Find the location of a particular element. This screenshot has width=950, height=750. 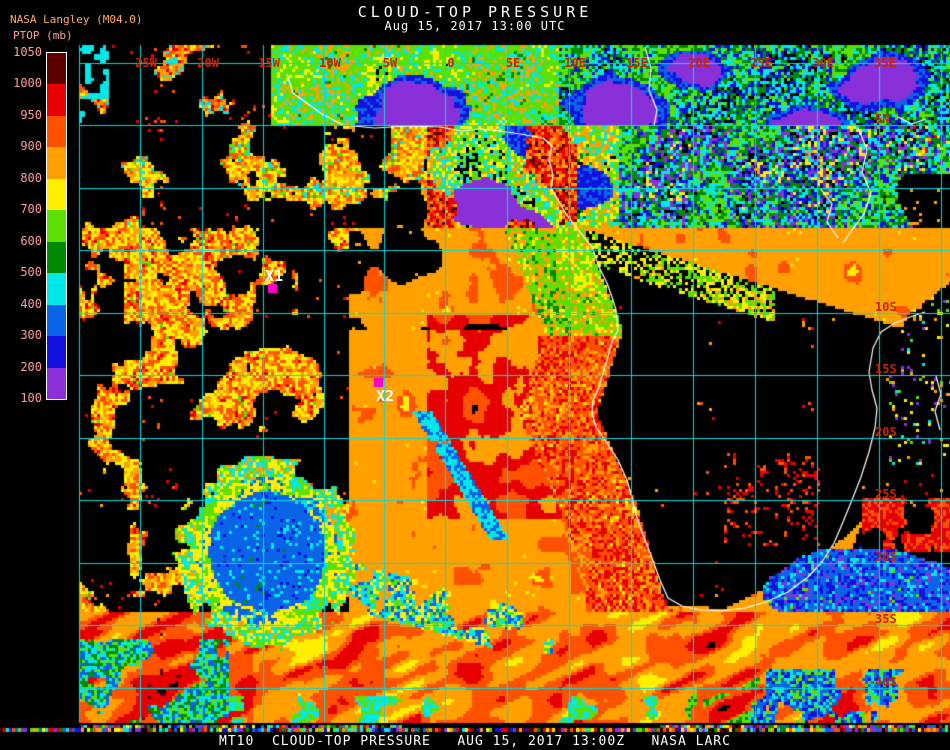

latitude-label-10S: 10S is located at coordinates (886, 307).